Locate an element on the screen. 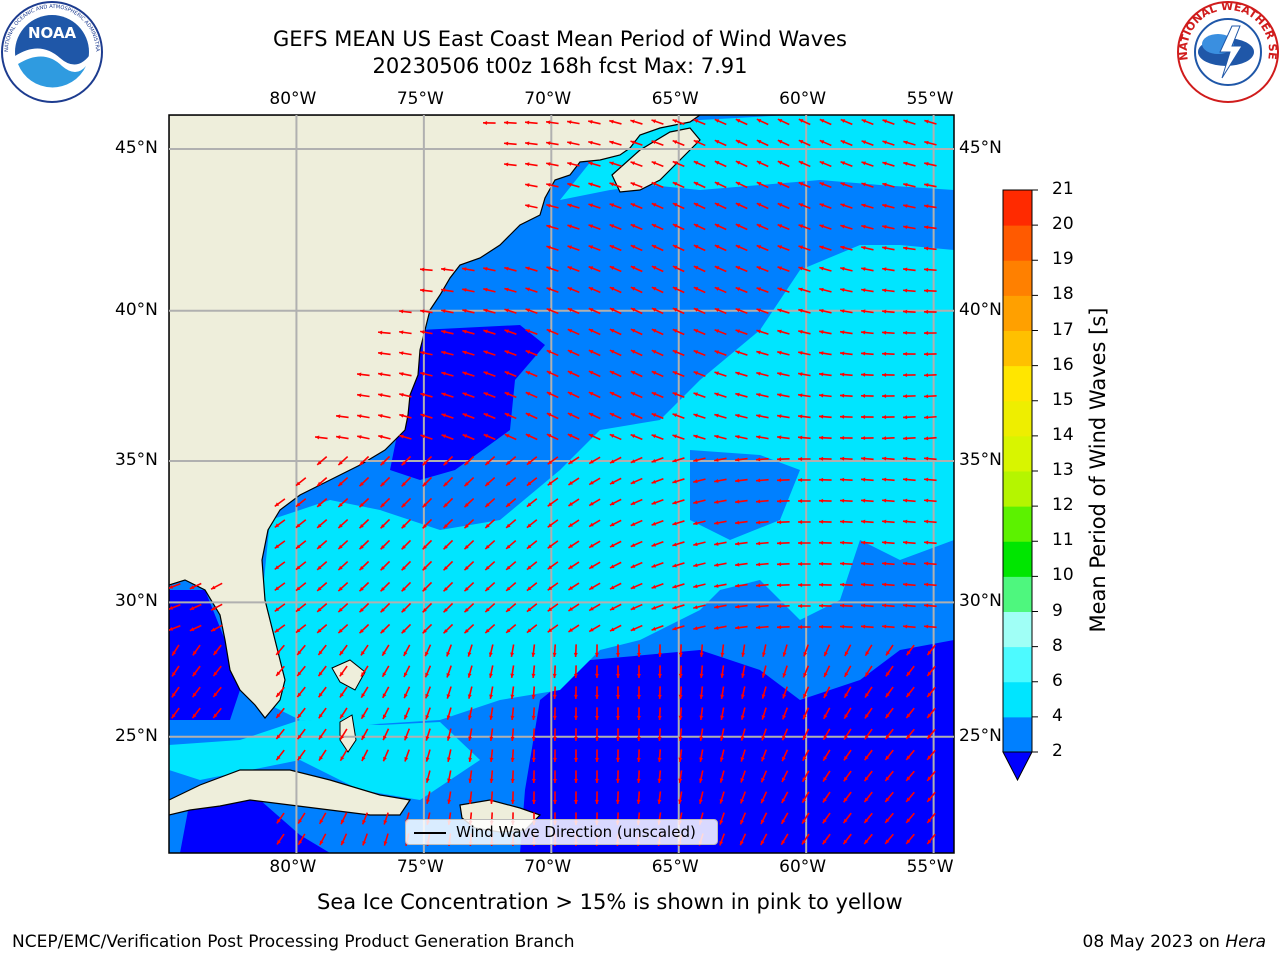 This screenshot has height=960, width=1280. short-period-zone is located at coordinates (204, 655).